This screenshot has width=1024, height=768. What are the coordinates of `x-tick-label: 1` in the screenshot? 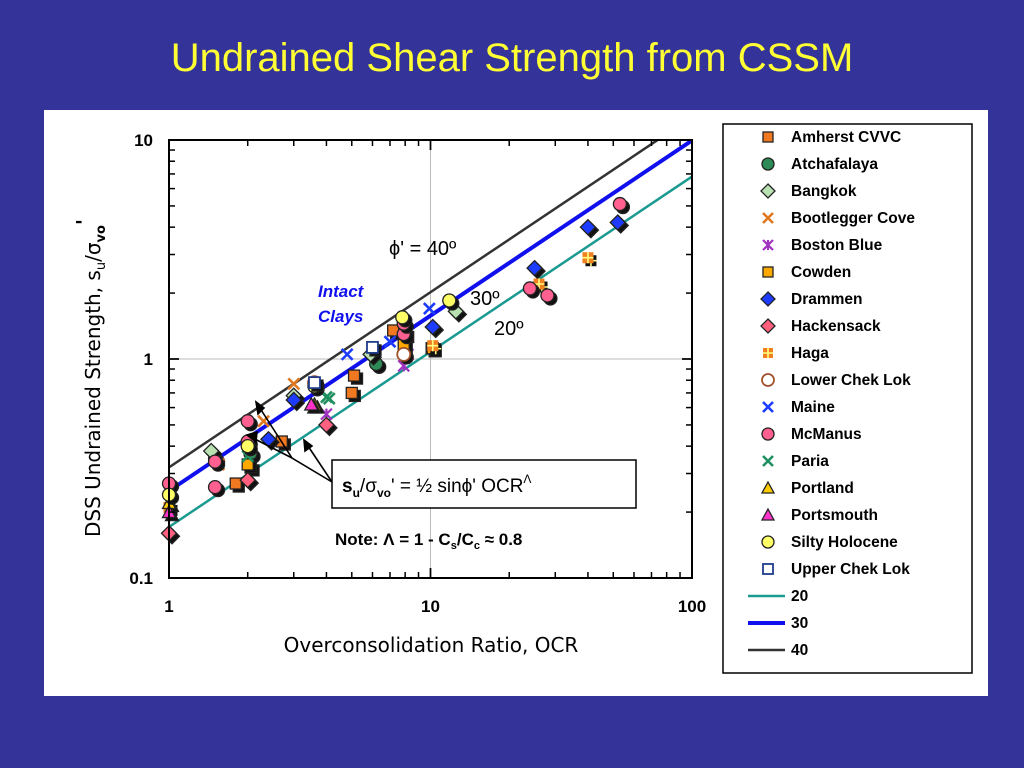 It's located at (168, 606).